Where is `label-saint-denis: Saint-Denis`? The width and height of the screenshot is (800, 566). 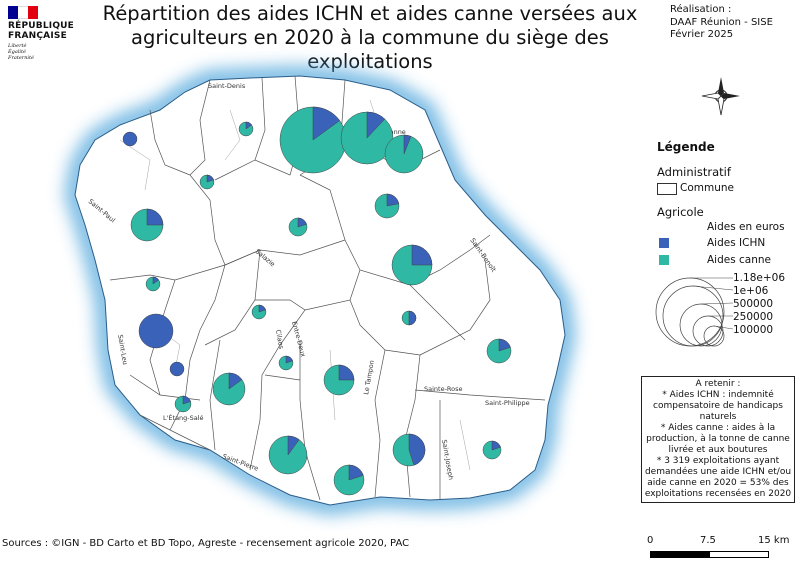 label-saint-denis: Saint-Denis is located at coordinates (227, 86).